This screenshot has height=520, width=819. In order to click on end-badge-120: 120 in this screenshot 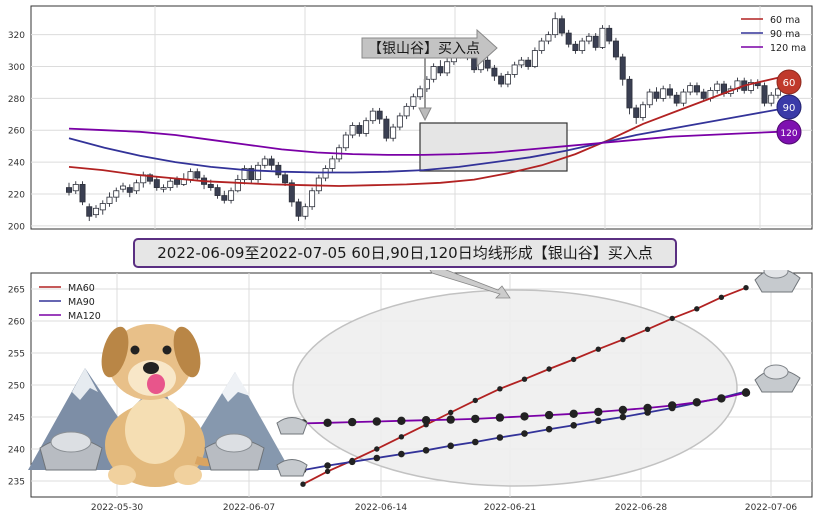, I will do `click(789, 132)`.